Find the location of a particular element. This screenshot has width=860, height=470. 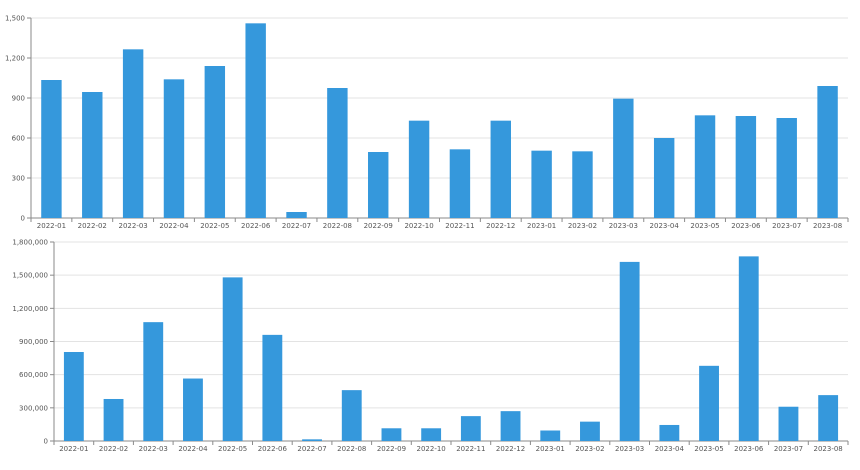

y-tick-label: 600 is located at coordinates (18, 139).